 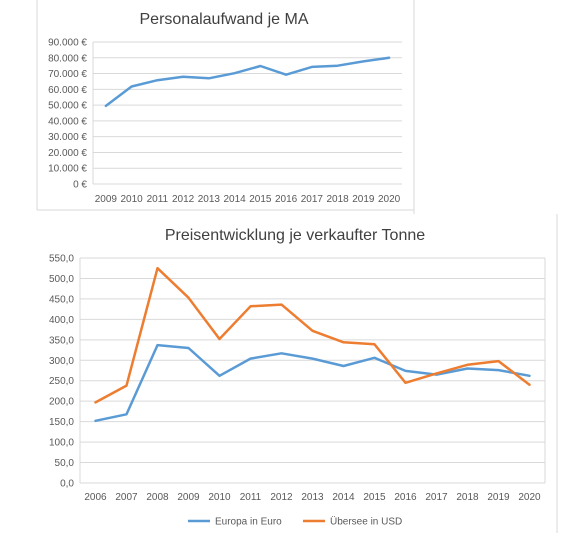 I want to click on chart2-y-tick-label: 300,0, so click(x=61, y=361).